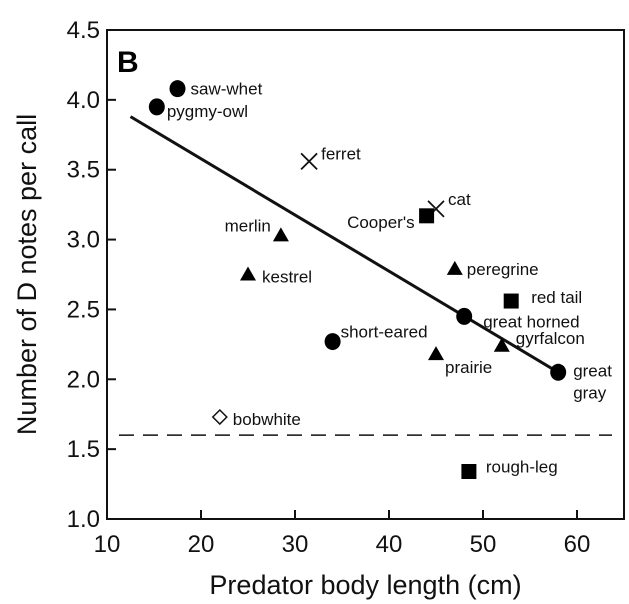 The image size is (629, 604). Describe the element at coordinates (341, 153) in the screenshot. I see `point-label: ferret` at that location.